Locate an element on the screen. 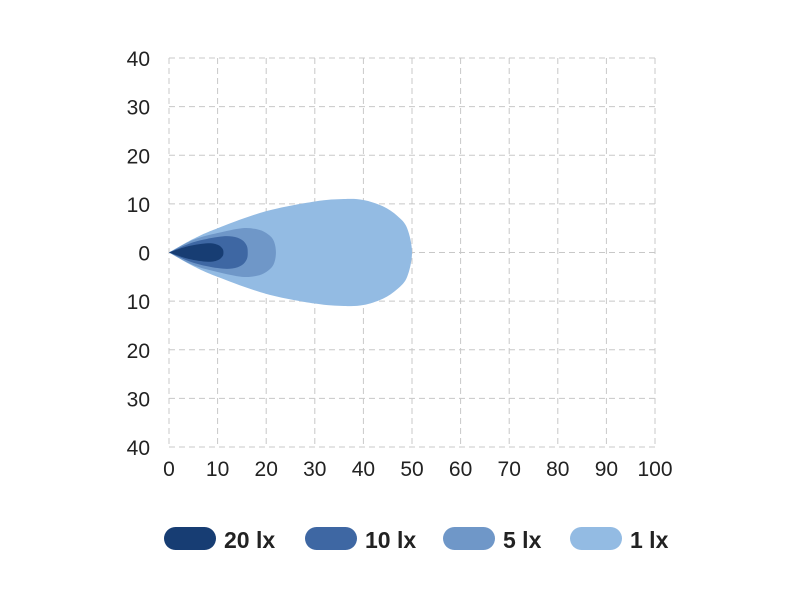 This screenshot has height=600, width=800. legend-label: 20 lx is located at coordinates (249, 540).